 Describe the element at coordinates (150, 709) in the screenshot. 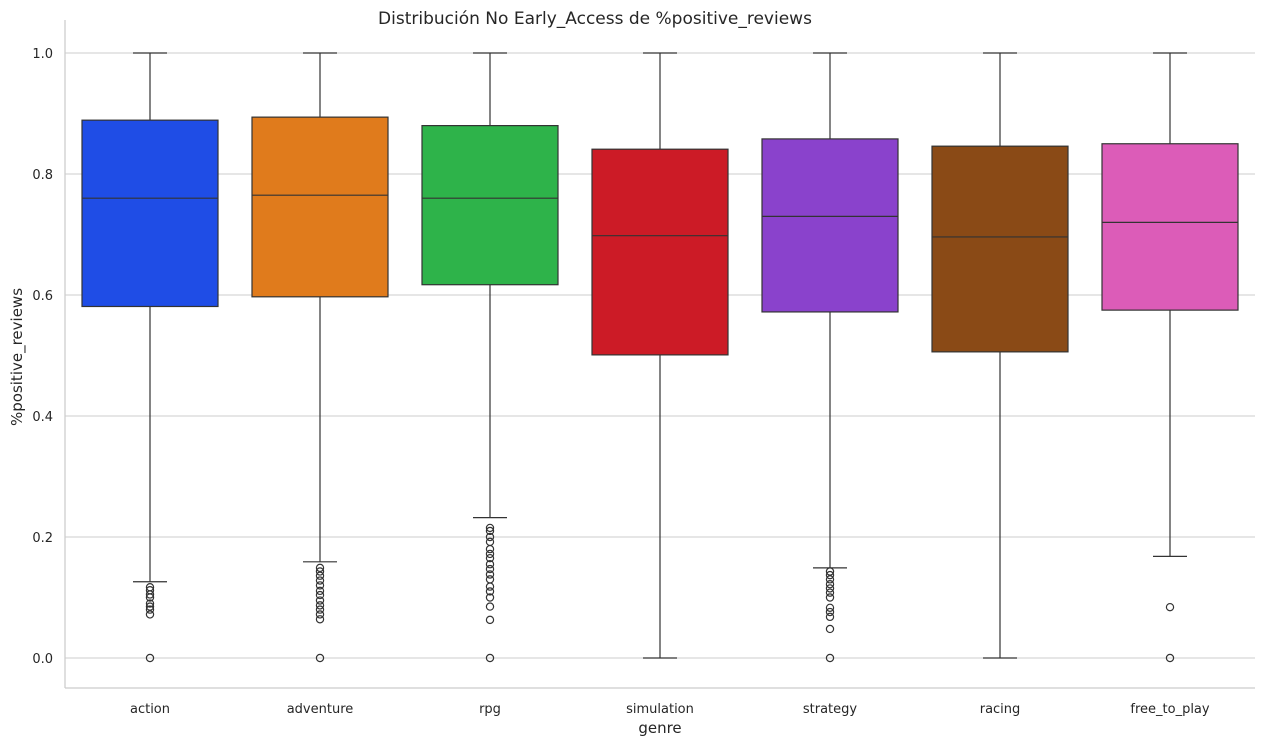

I see `x-tick-label: action` at that location.